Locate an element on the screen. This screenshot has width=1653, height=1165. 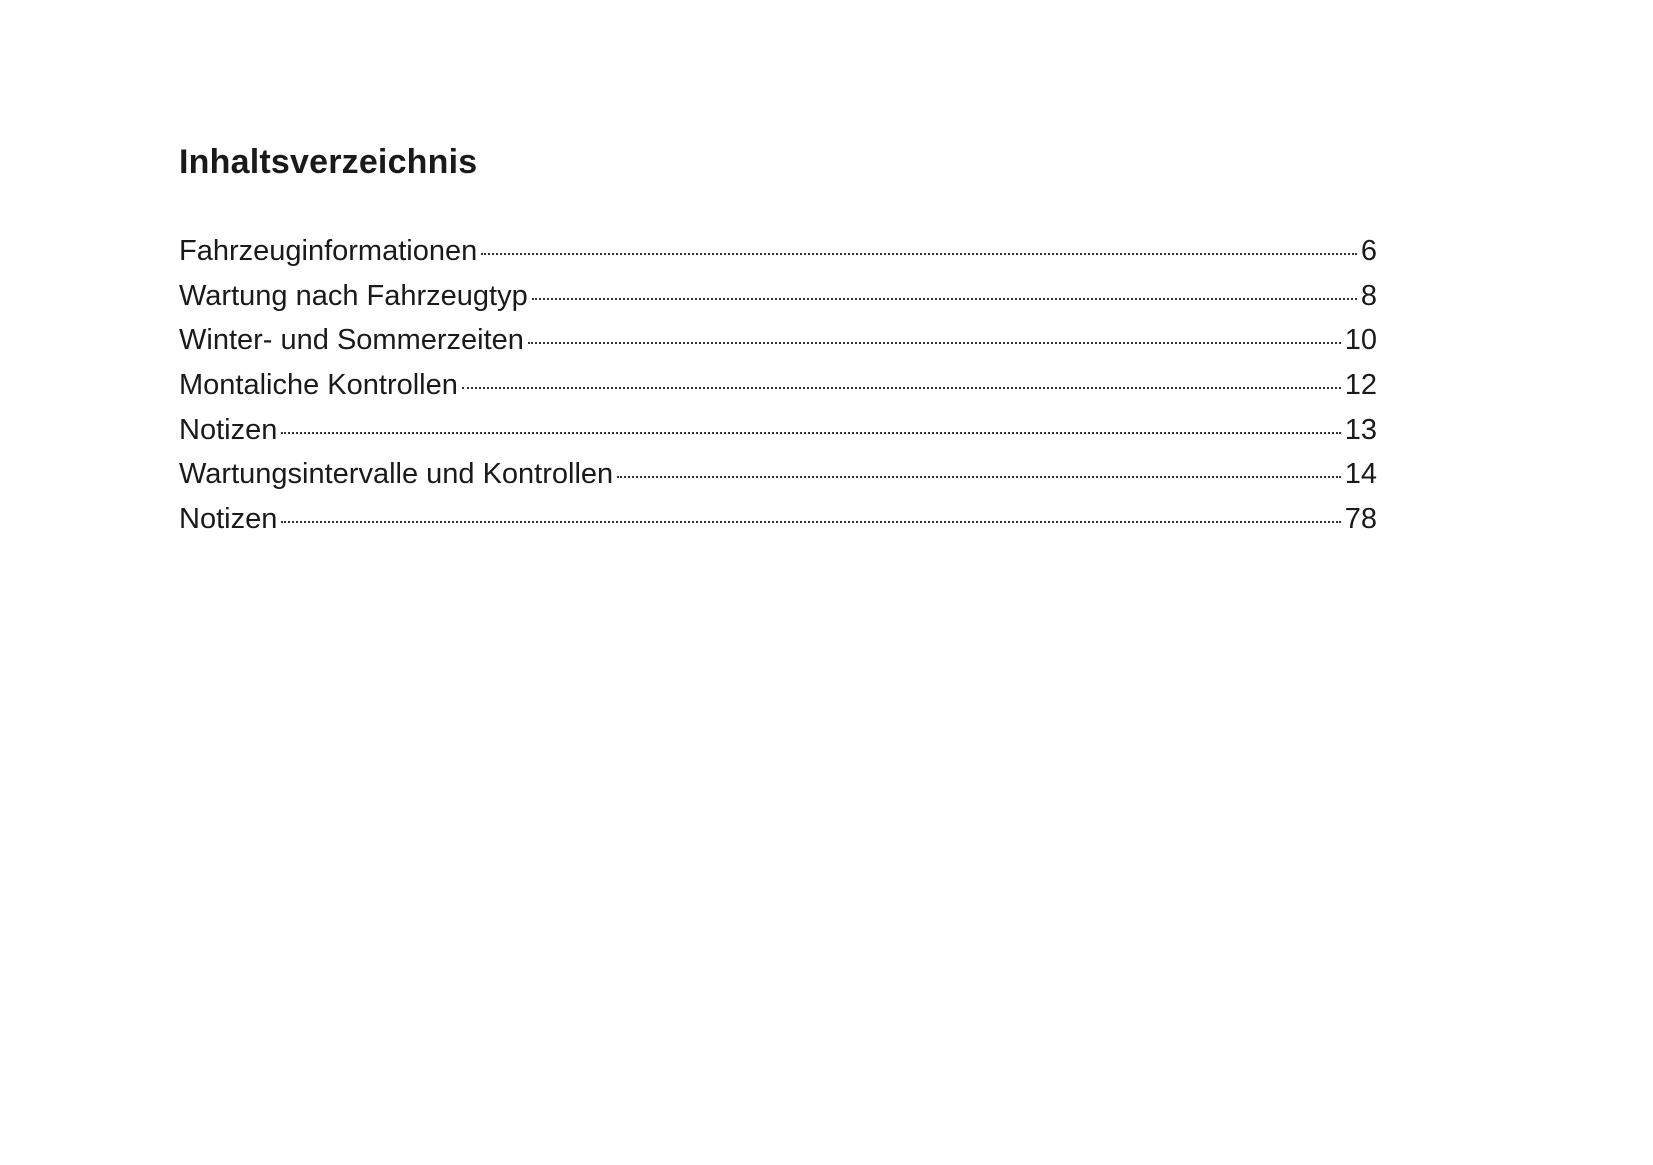
toc-entry: Wartung nach Fahrzeugtyp 8 is located at coordinates (778, 298).